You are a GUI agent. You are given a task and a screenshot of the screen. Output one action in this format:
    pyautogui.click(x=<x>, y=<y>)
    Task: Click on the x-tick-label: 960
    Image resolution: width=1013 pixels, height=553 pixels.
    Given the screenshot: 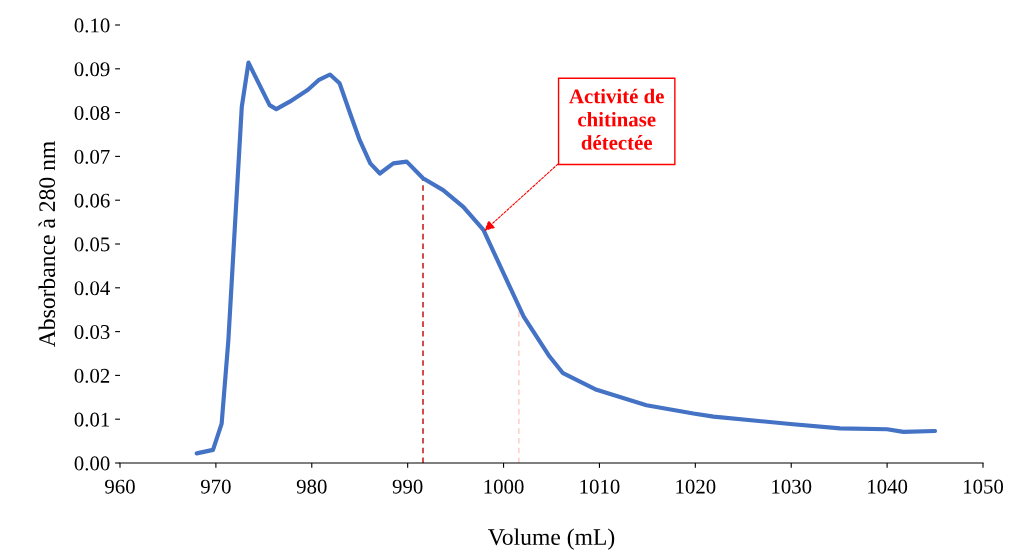 What is the action you would take?
    pyautogui.click(x=120, y=486)
    